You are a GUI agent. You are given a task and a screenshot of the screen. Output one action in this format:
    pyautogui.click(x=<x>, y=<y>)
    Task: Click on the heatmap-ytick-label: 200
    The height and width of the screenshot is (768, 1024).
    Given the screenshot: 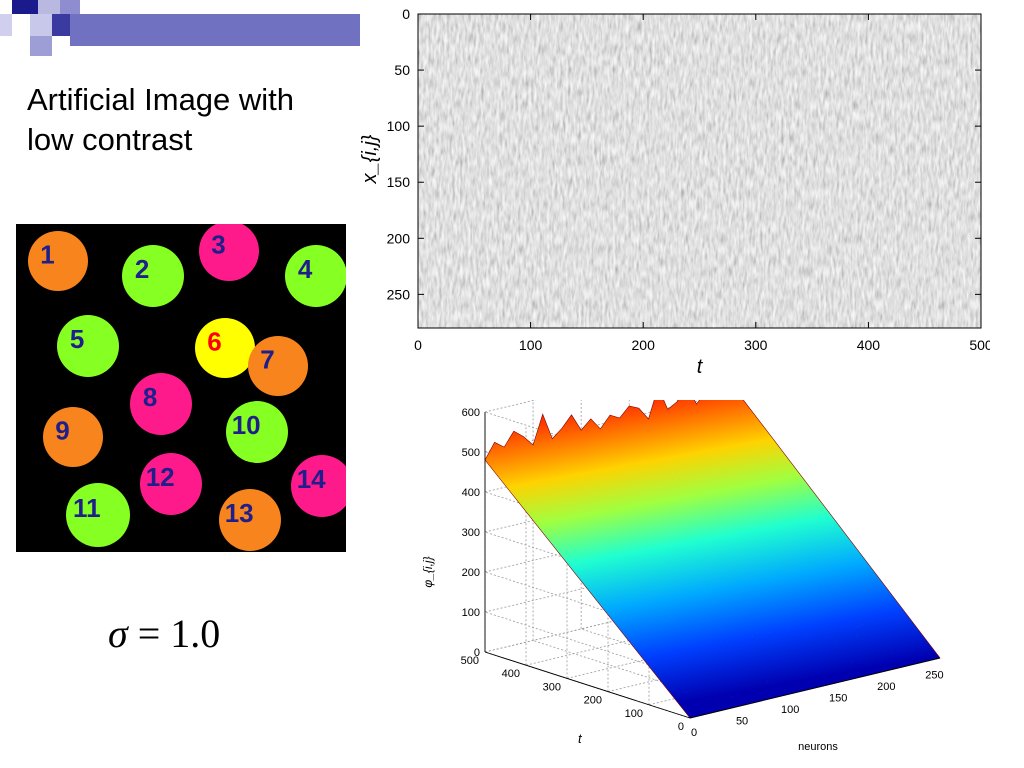 What is the action you would take?
    pyautogui.click(x=399, y=238)
    